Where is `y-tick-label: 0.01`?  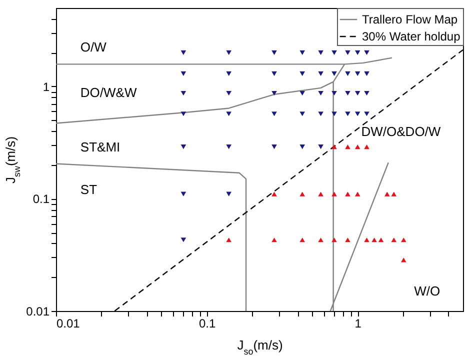
y-tick-label: 0.01 is located at coordinates (38, 311).